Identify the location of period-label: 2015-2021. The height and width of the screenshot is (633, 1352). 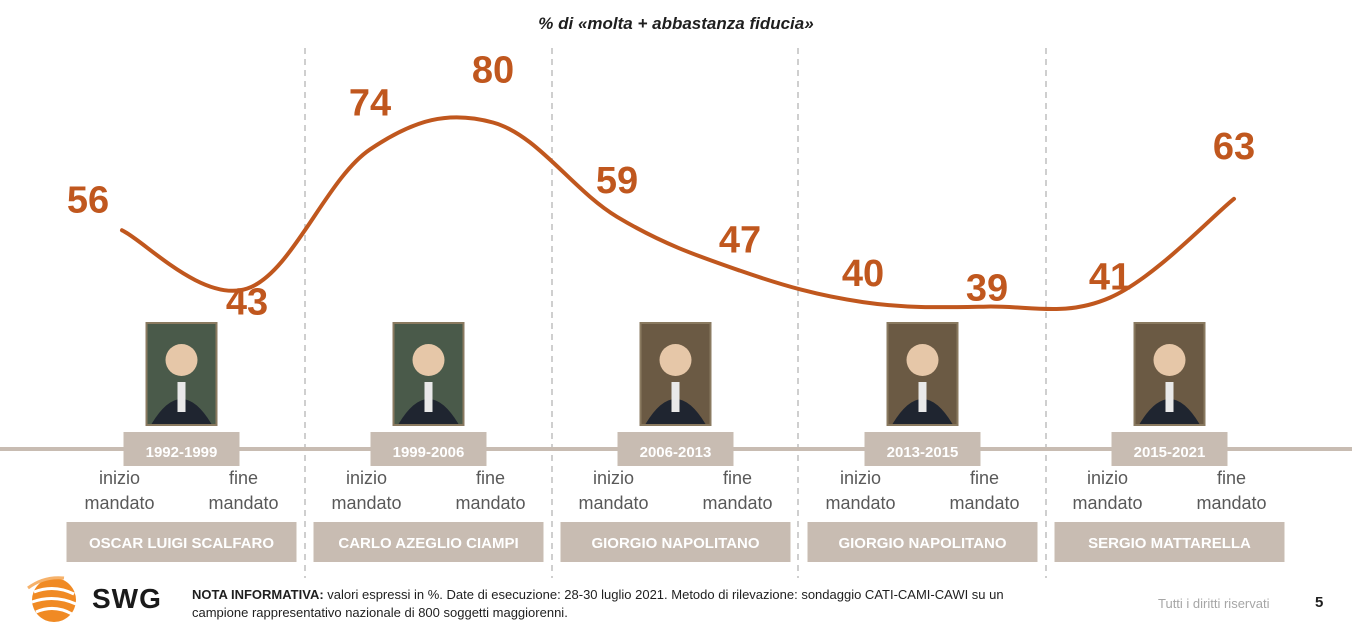
(1170, 452).